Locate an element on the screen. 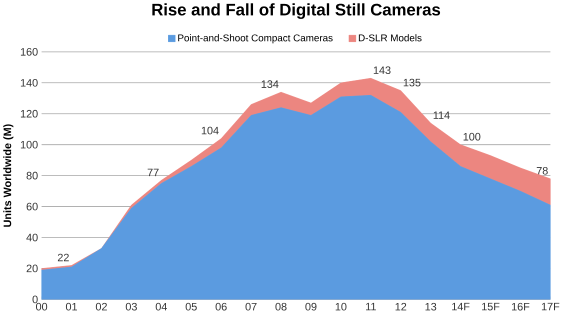 The image size is (563, 314). annotation: 143 is located at coordinates (382, 70).